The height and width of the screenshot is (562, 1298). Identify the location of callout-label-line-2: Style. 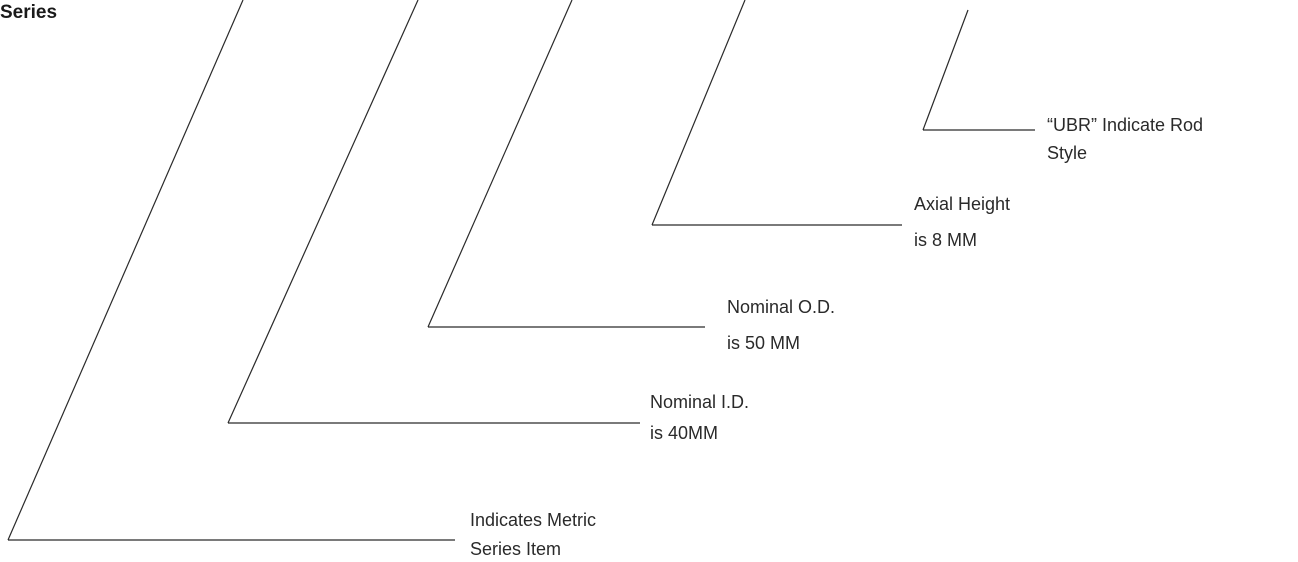
(1067, 153).